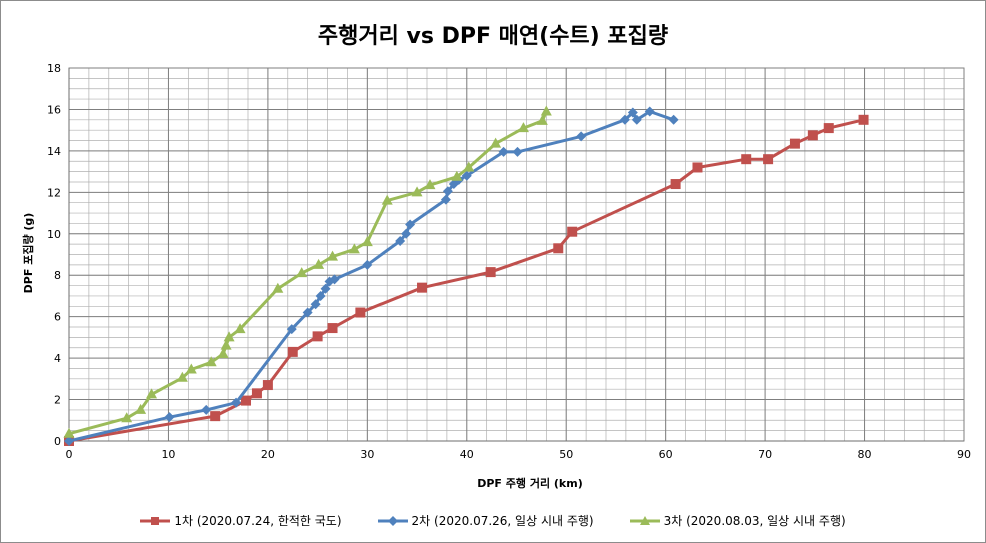 This screenshot has height=543, width=986. What do you see at coordinates (54, 109) in the screenshot?
I see `y-tick-label: 16` at bounding box center [54, 109].